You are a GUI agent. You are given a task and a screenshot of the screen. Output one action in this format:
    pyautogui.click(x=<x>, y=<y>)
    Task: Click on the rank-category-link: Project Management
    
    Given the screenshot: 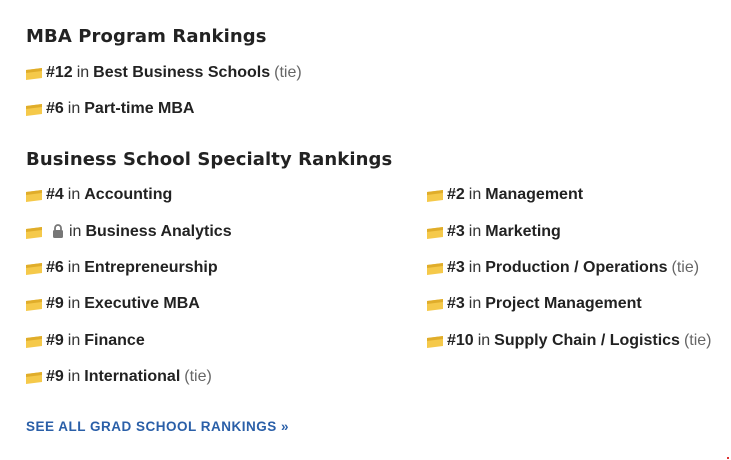 What is the action you would take?
    pyautogui.click(x=563, y=303)
    